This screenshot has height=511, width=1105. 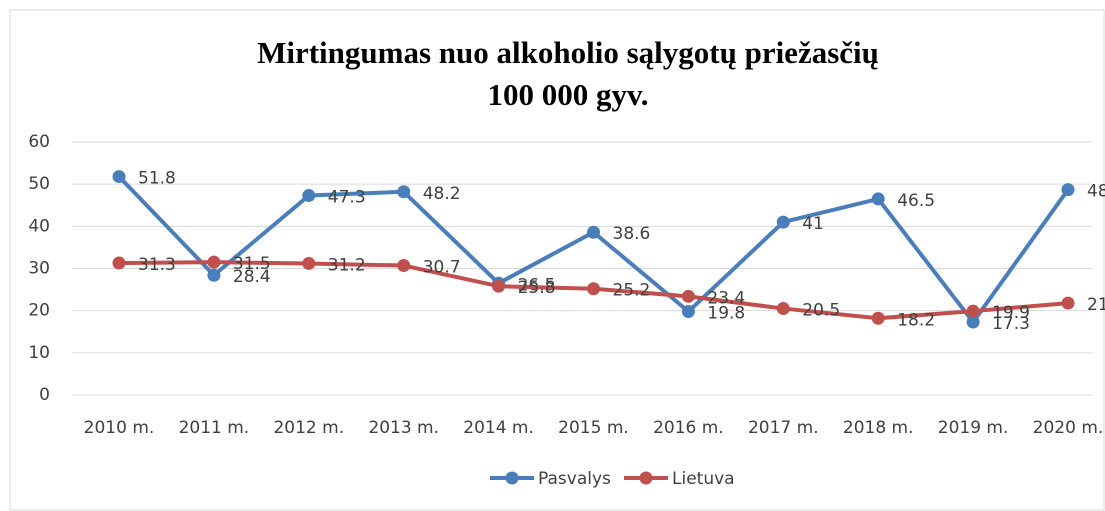 What do you see at coordinates (39, 311) in the screenshot?
I see `y-tick-label: 20` at bounding box center [39, 311].